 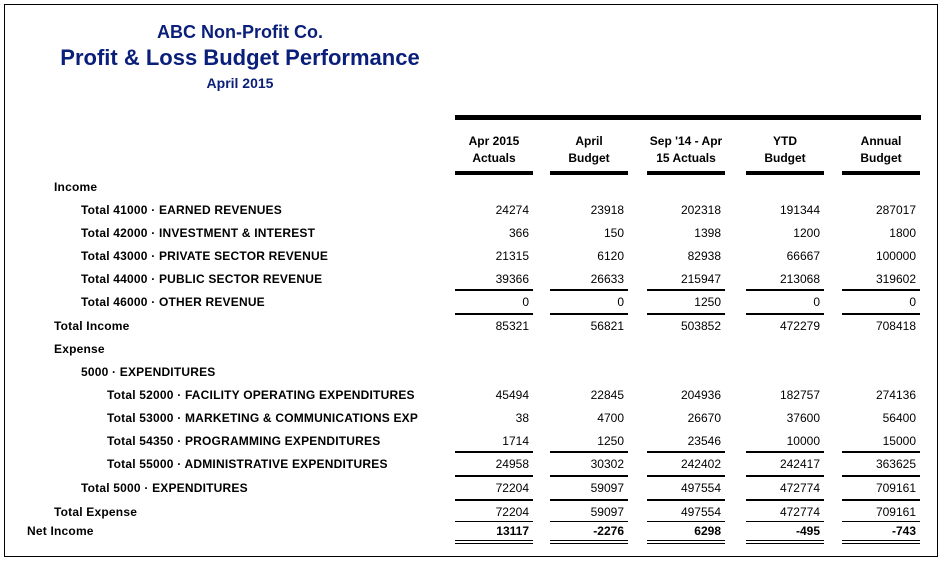 What do you see at coordinates (785, 154) in the screenshot?
I see `column-header-ytd-budget: YTD Budget` at bounding box center [785, 154].